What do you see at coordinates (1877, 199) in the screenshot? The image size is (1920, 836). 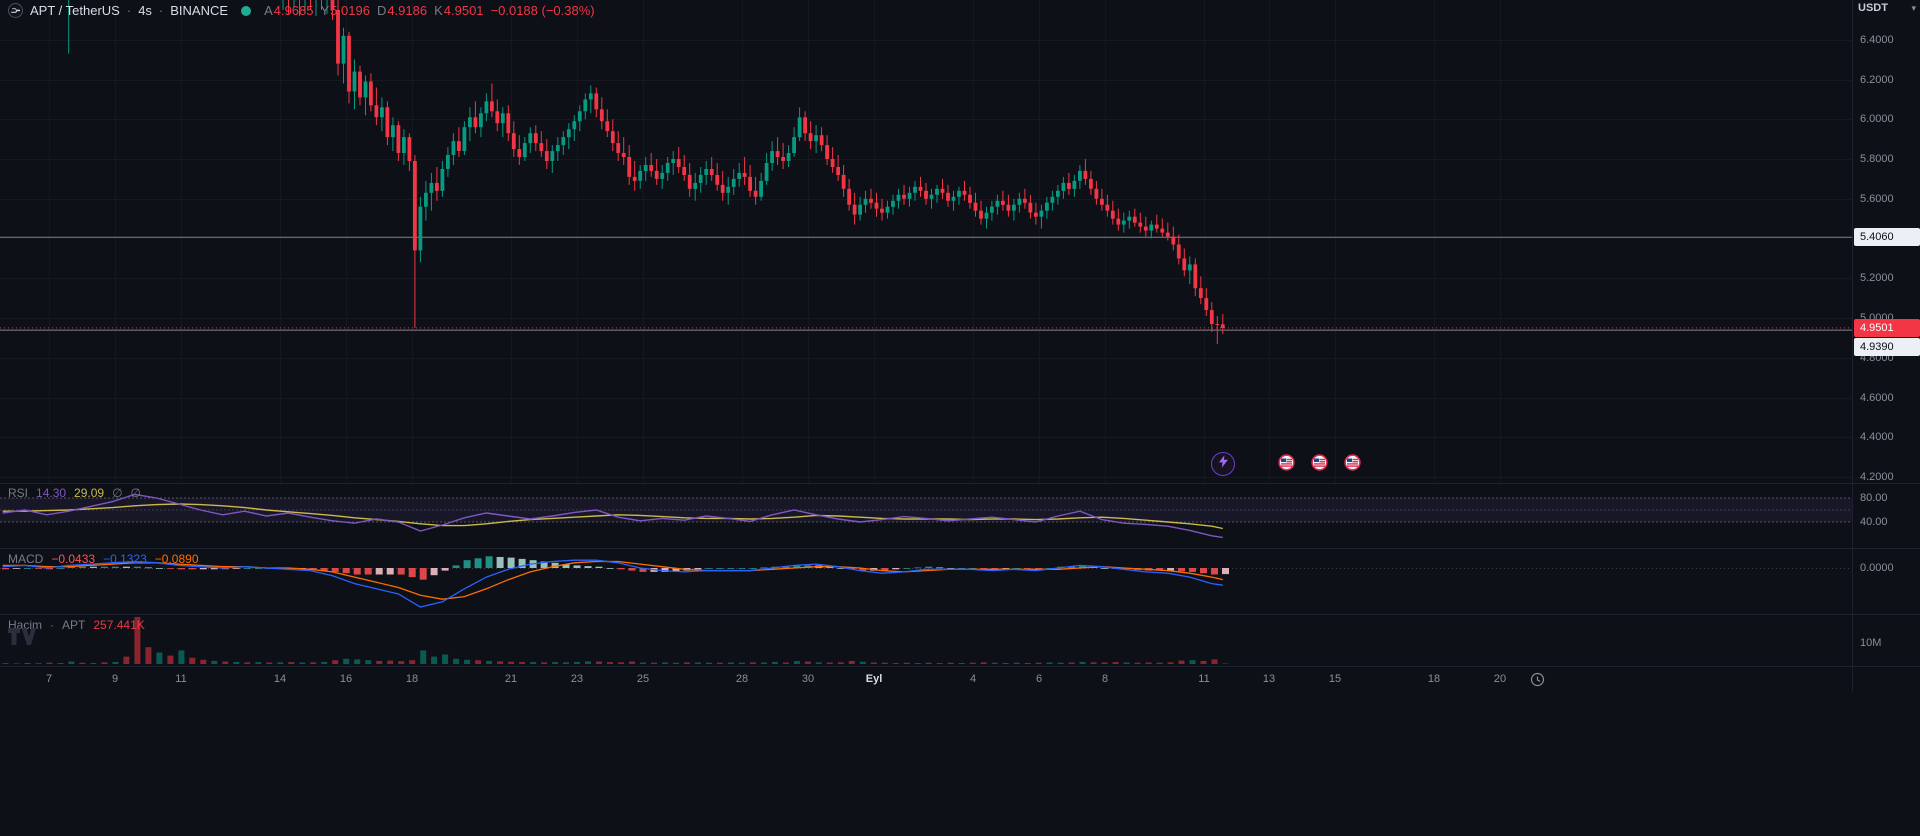 I see `price-label: 5.6000` at bounding box center [1877, 199].